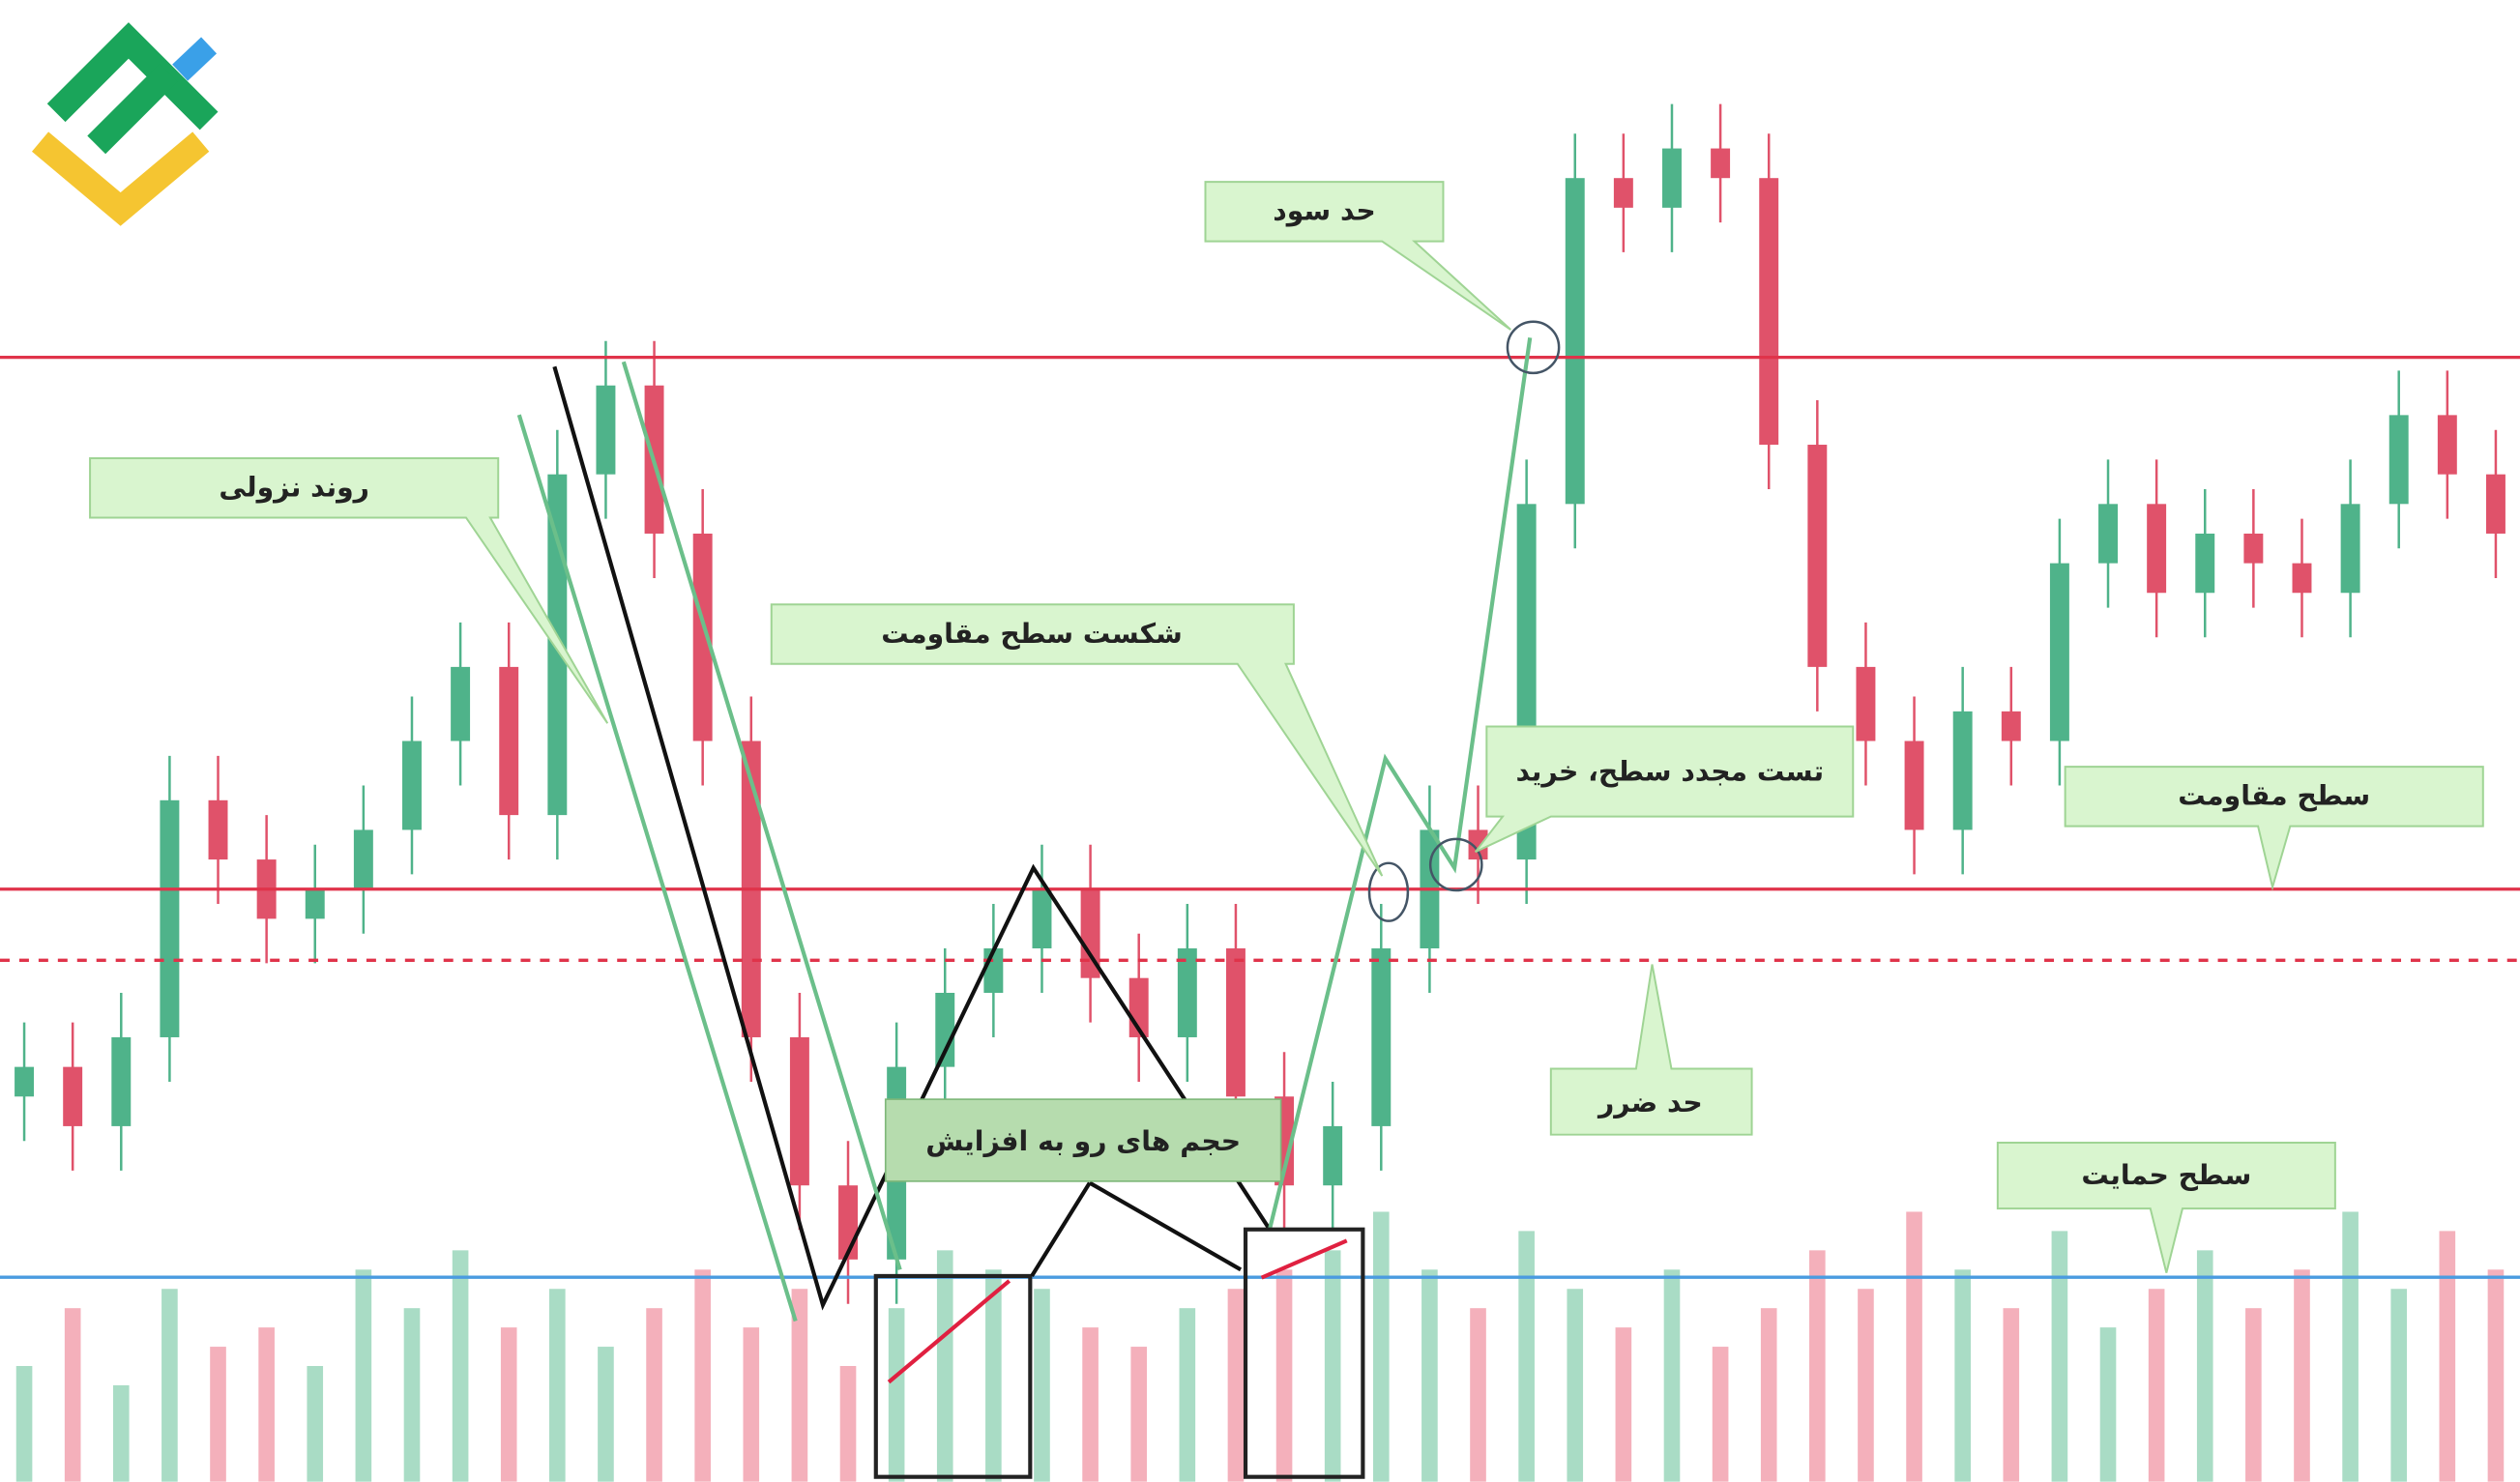 Image resolution: width=2520 pixels, height=1482 pixels. What do you see at coordinates (709, 841) in the screenshot?
I see `channel` at bounding box center [709, 841].